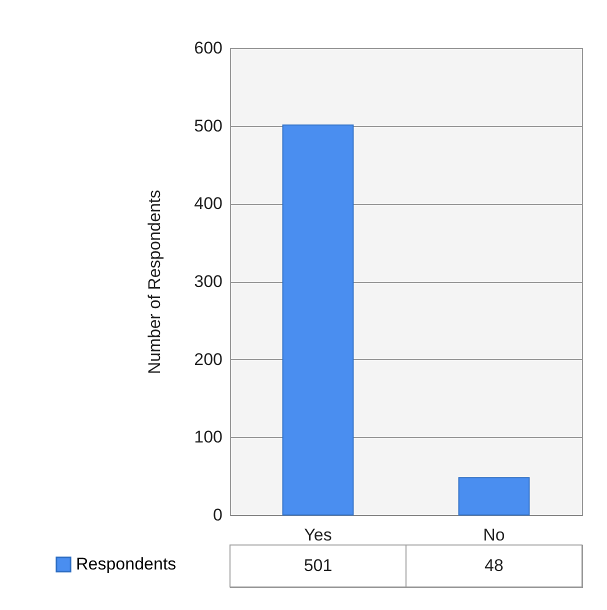 This screenshot has height=610, width=607. Describe the element at coordinates (154, 282) in the screenshot. I see `y-axis-title: Number of Respondents` at that location.